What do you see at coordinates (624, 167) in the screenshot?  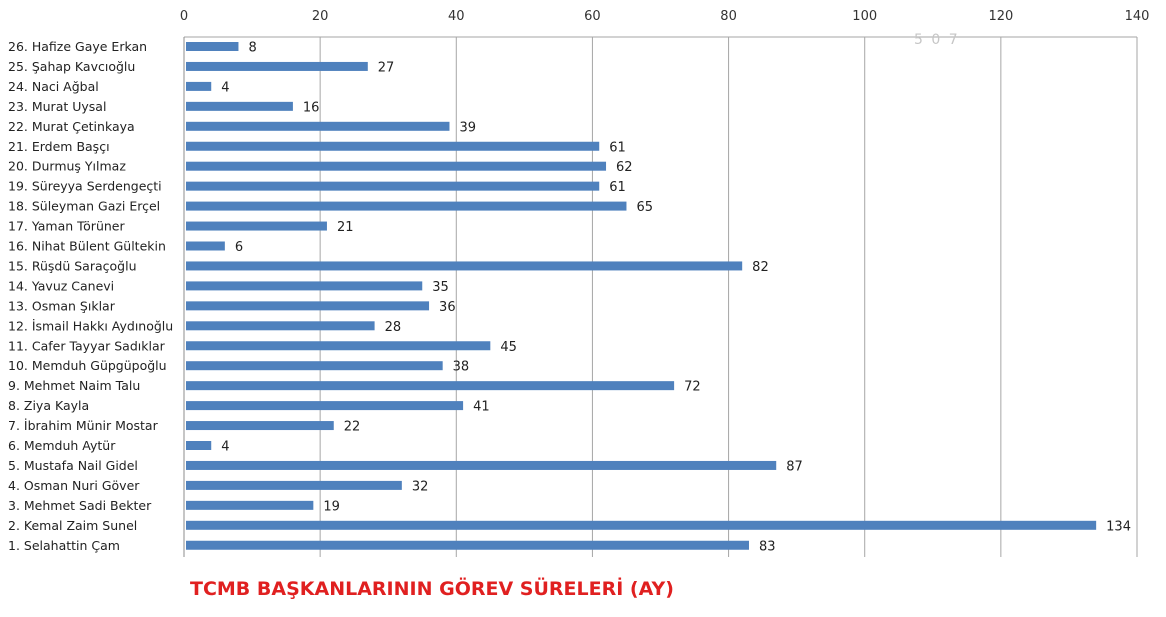 I see `data-label: 62` at bounding box center [624, 167].